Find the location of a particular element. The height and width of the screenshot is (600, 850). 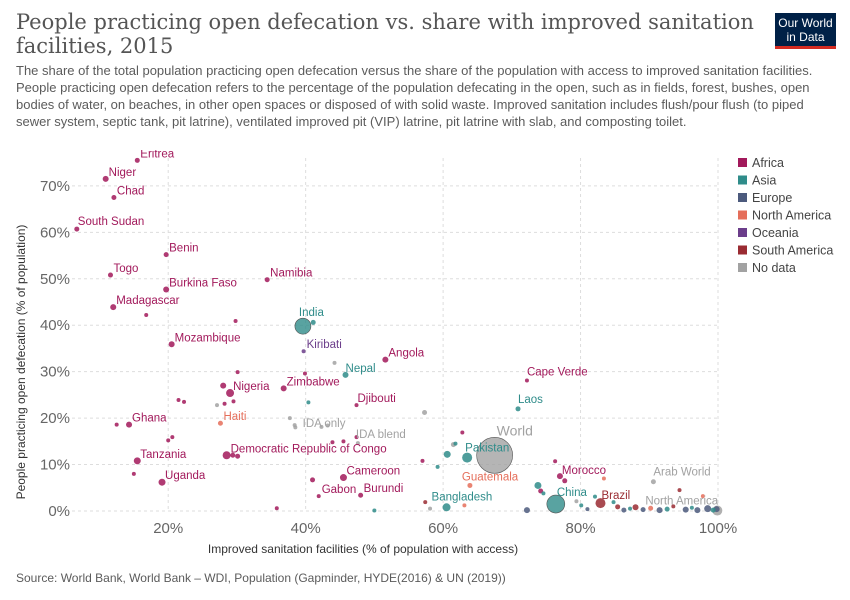

point-india is located at coordinates (303, 326).